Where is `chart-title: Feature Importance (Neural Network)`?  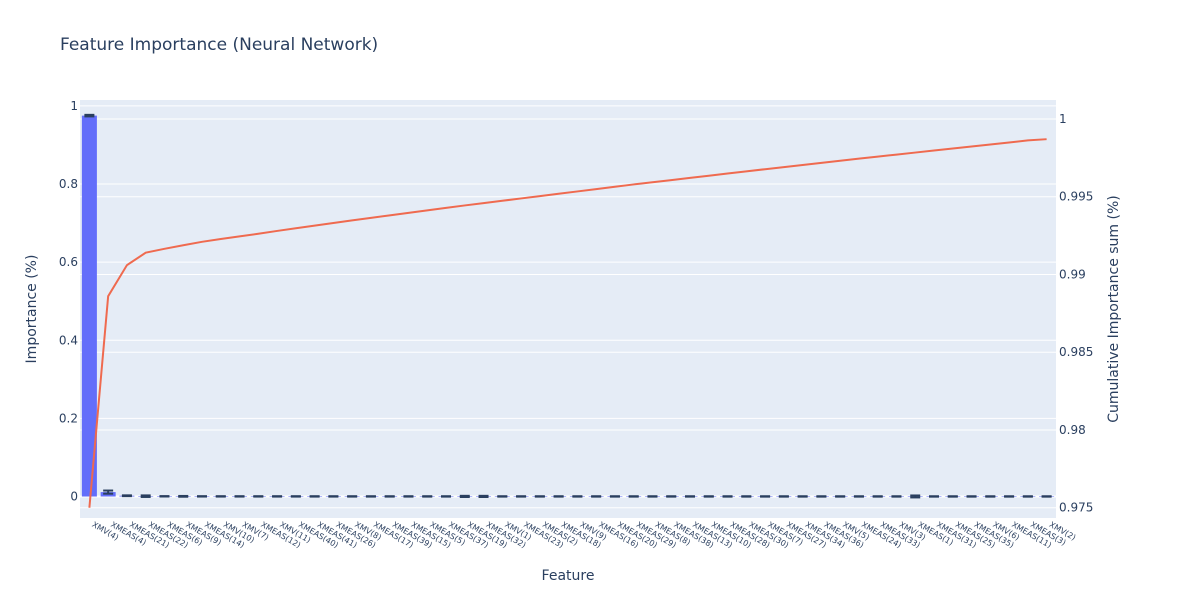
chart-title: Feature Importance (Neural Network) is located at coordinates (219, 45).